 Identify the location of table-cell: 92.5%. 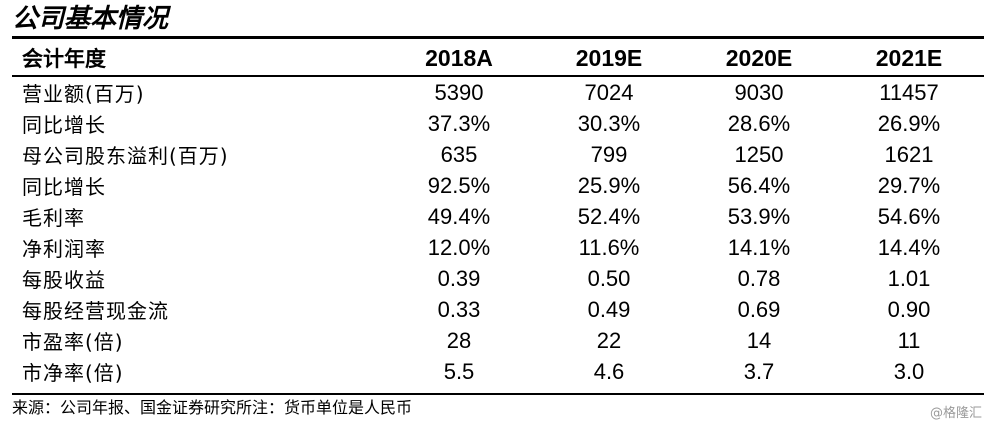
(459, 185).